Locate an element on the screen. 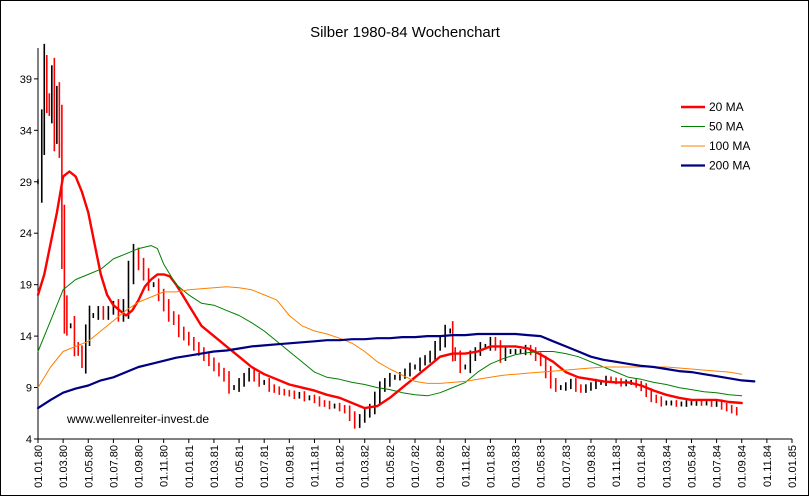 The height and width of the screenshot is (497, 809). series-line-200-ma is located at coordinates (396, 371).